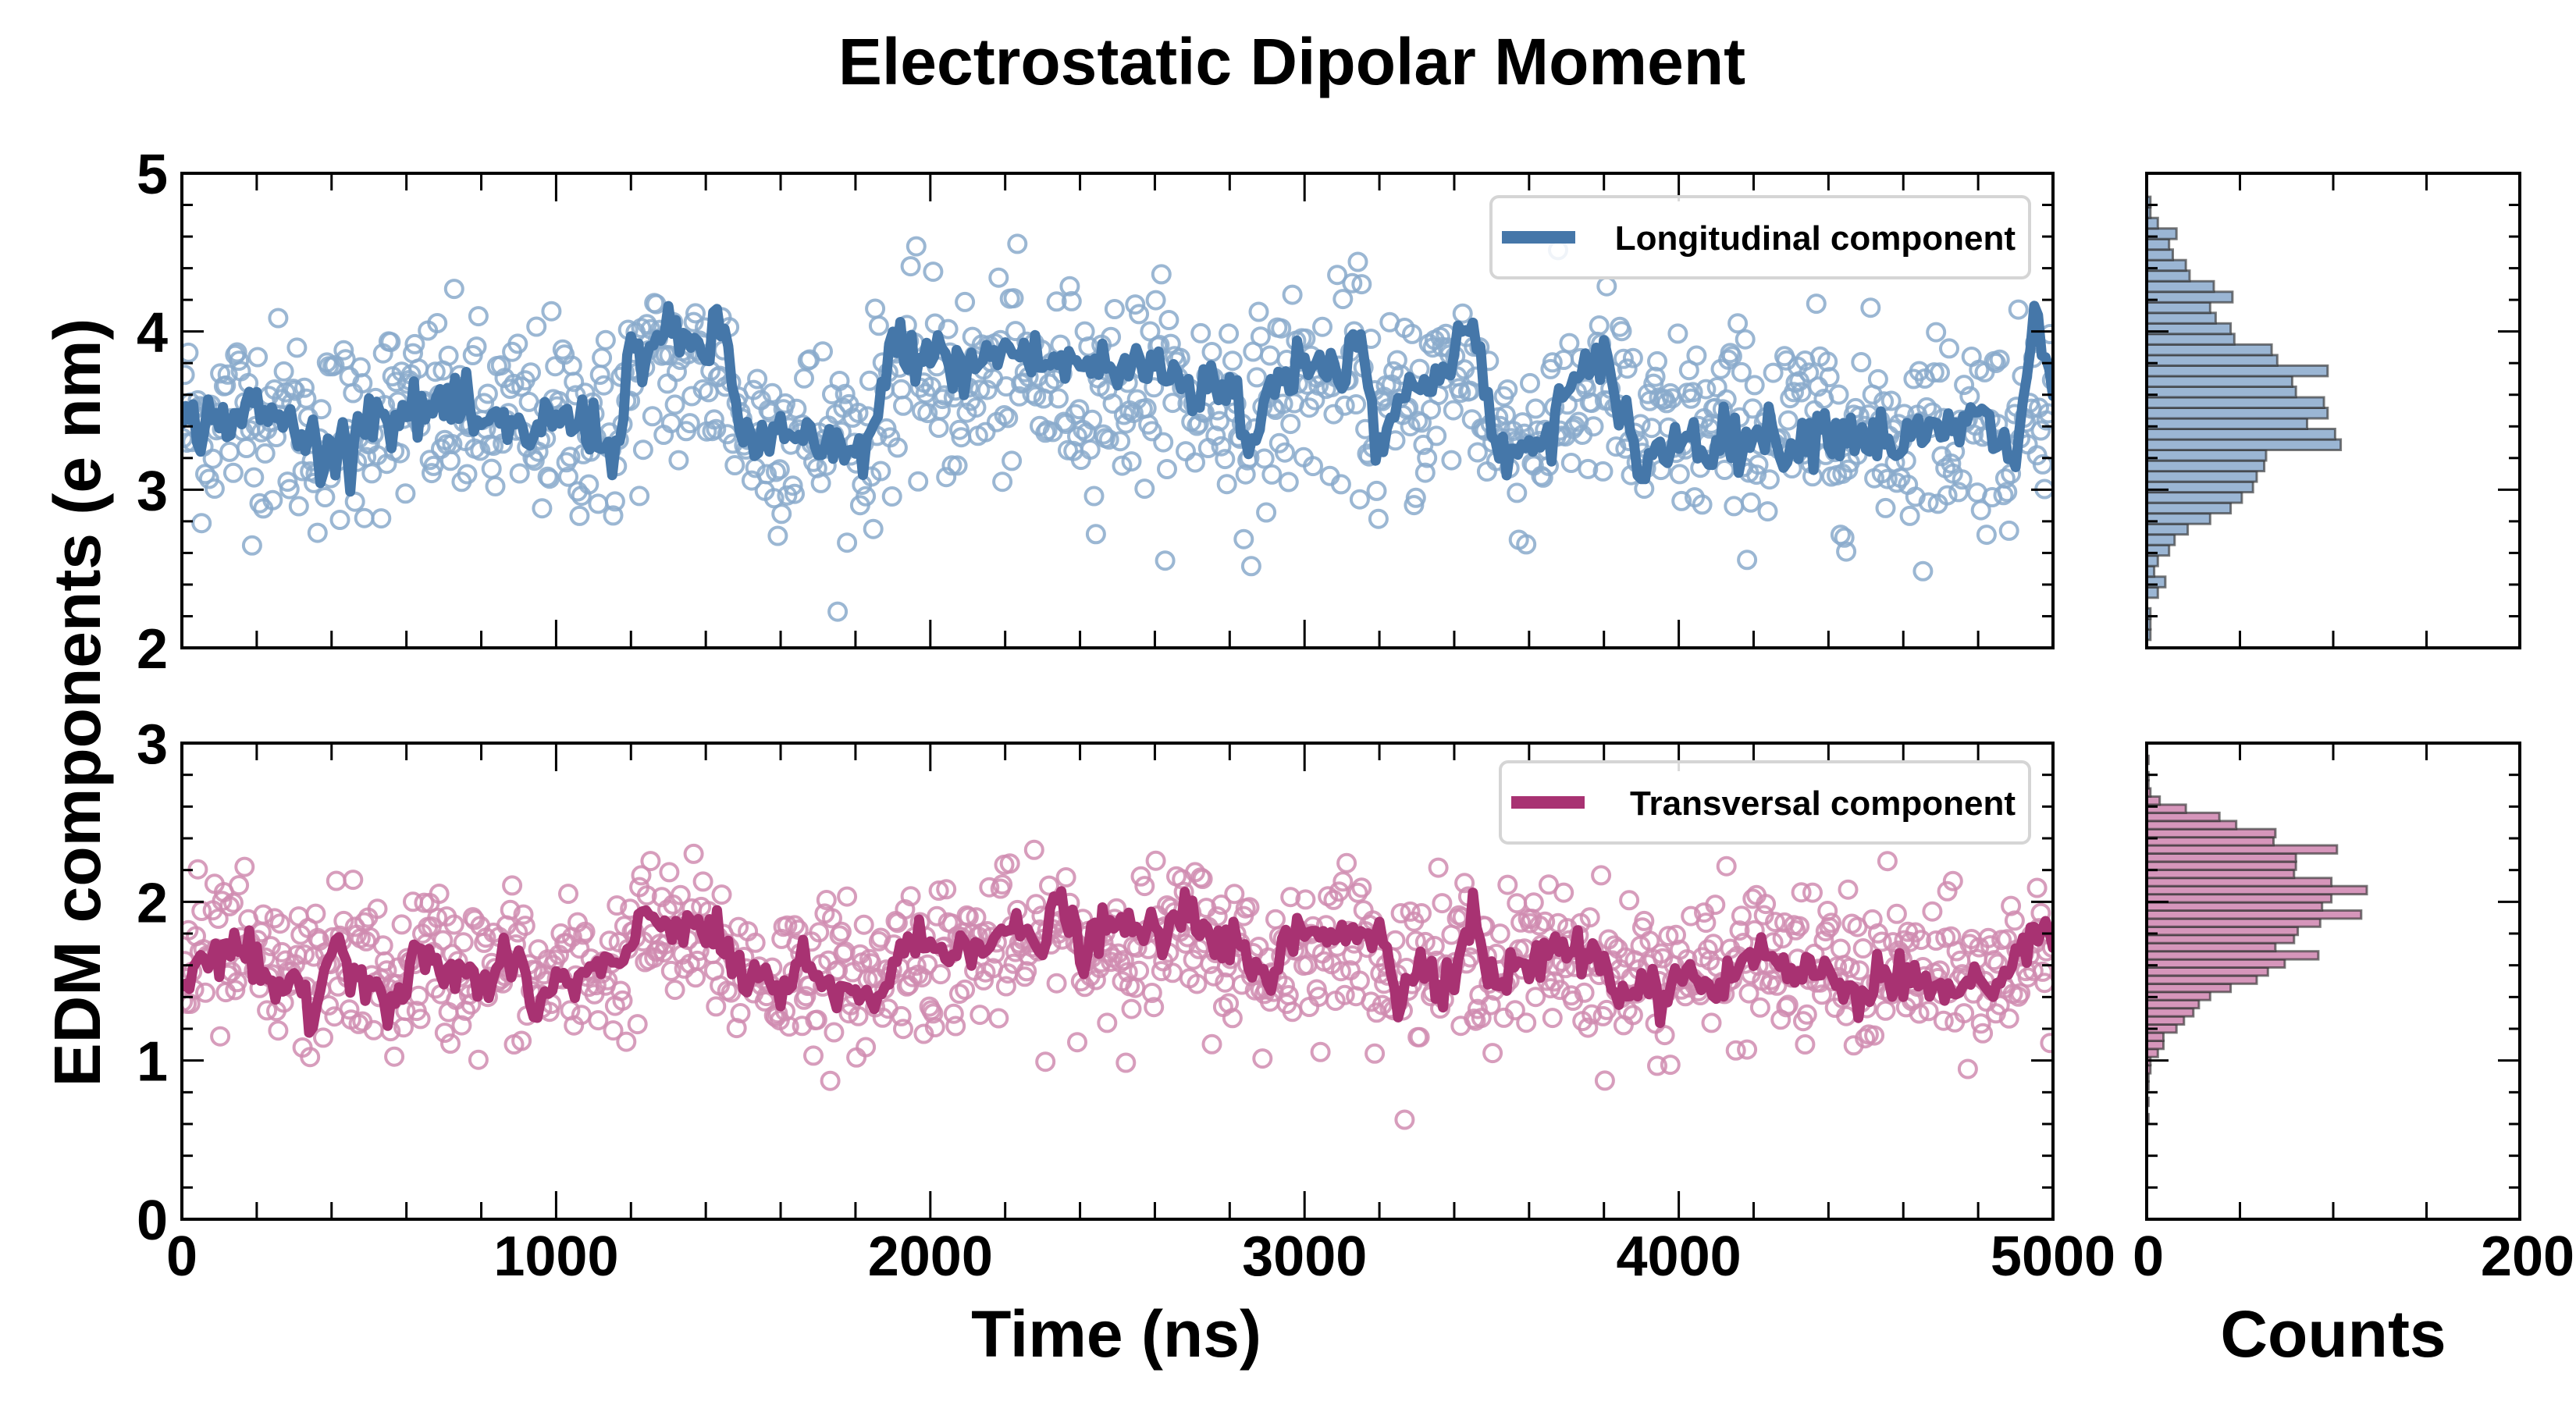  What do you see at coordinates (152, 1063) in the screenshot?
I see `y-tick-label: 1` at bounding box center [152, 1063].